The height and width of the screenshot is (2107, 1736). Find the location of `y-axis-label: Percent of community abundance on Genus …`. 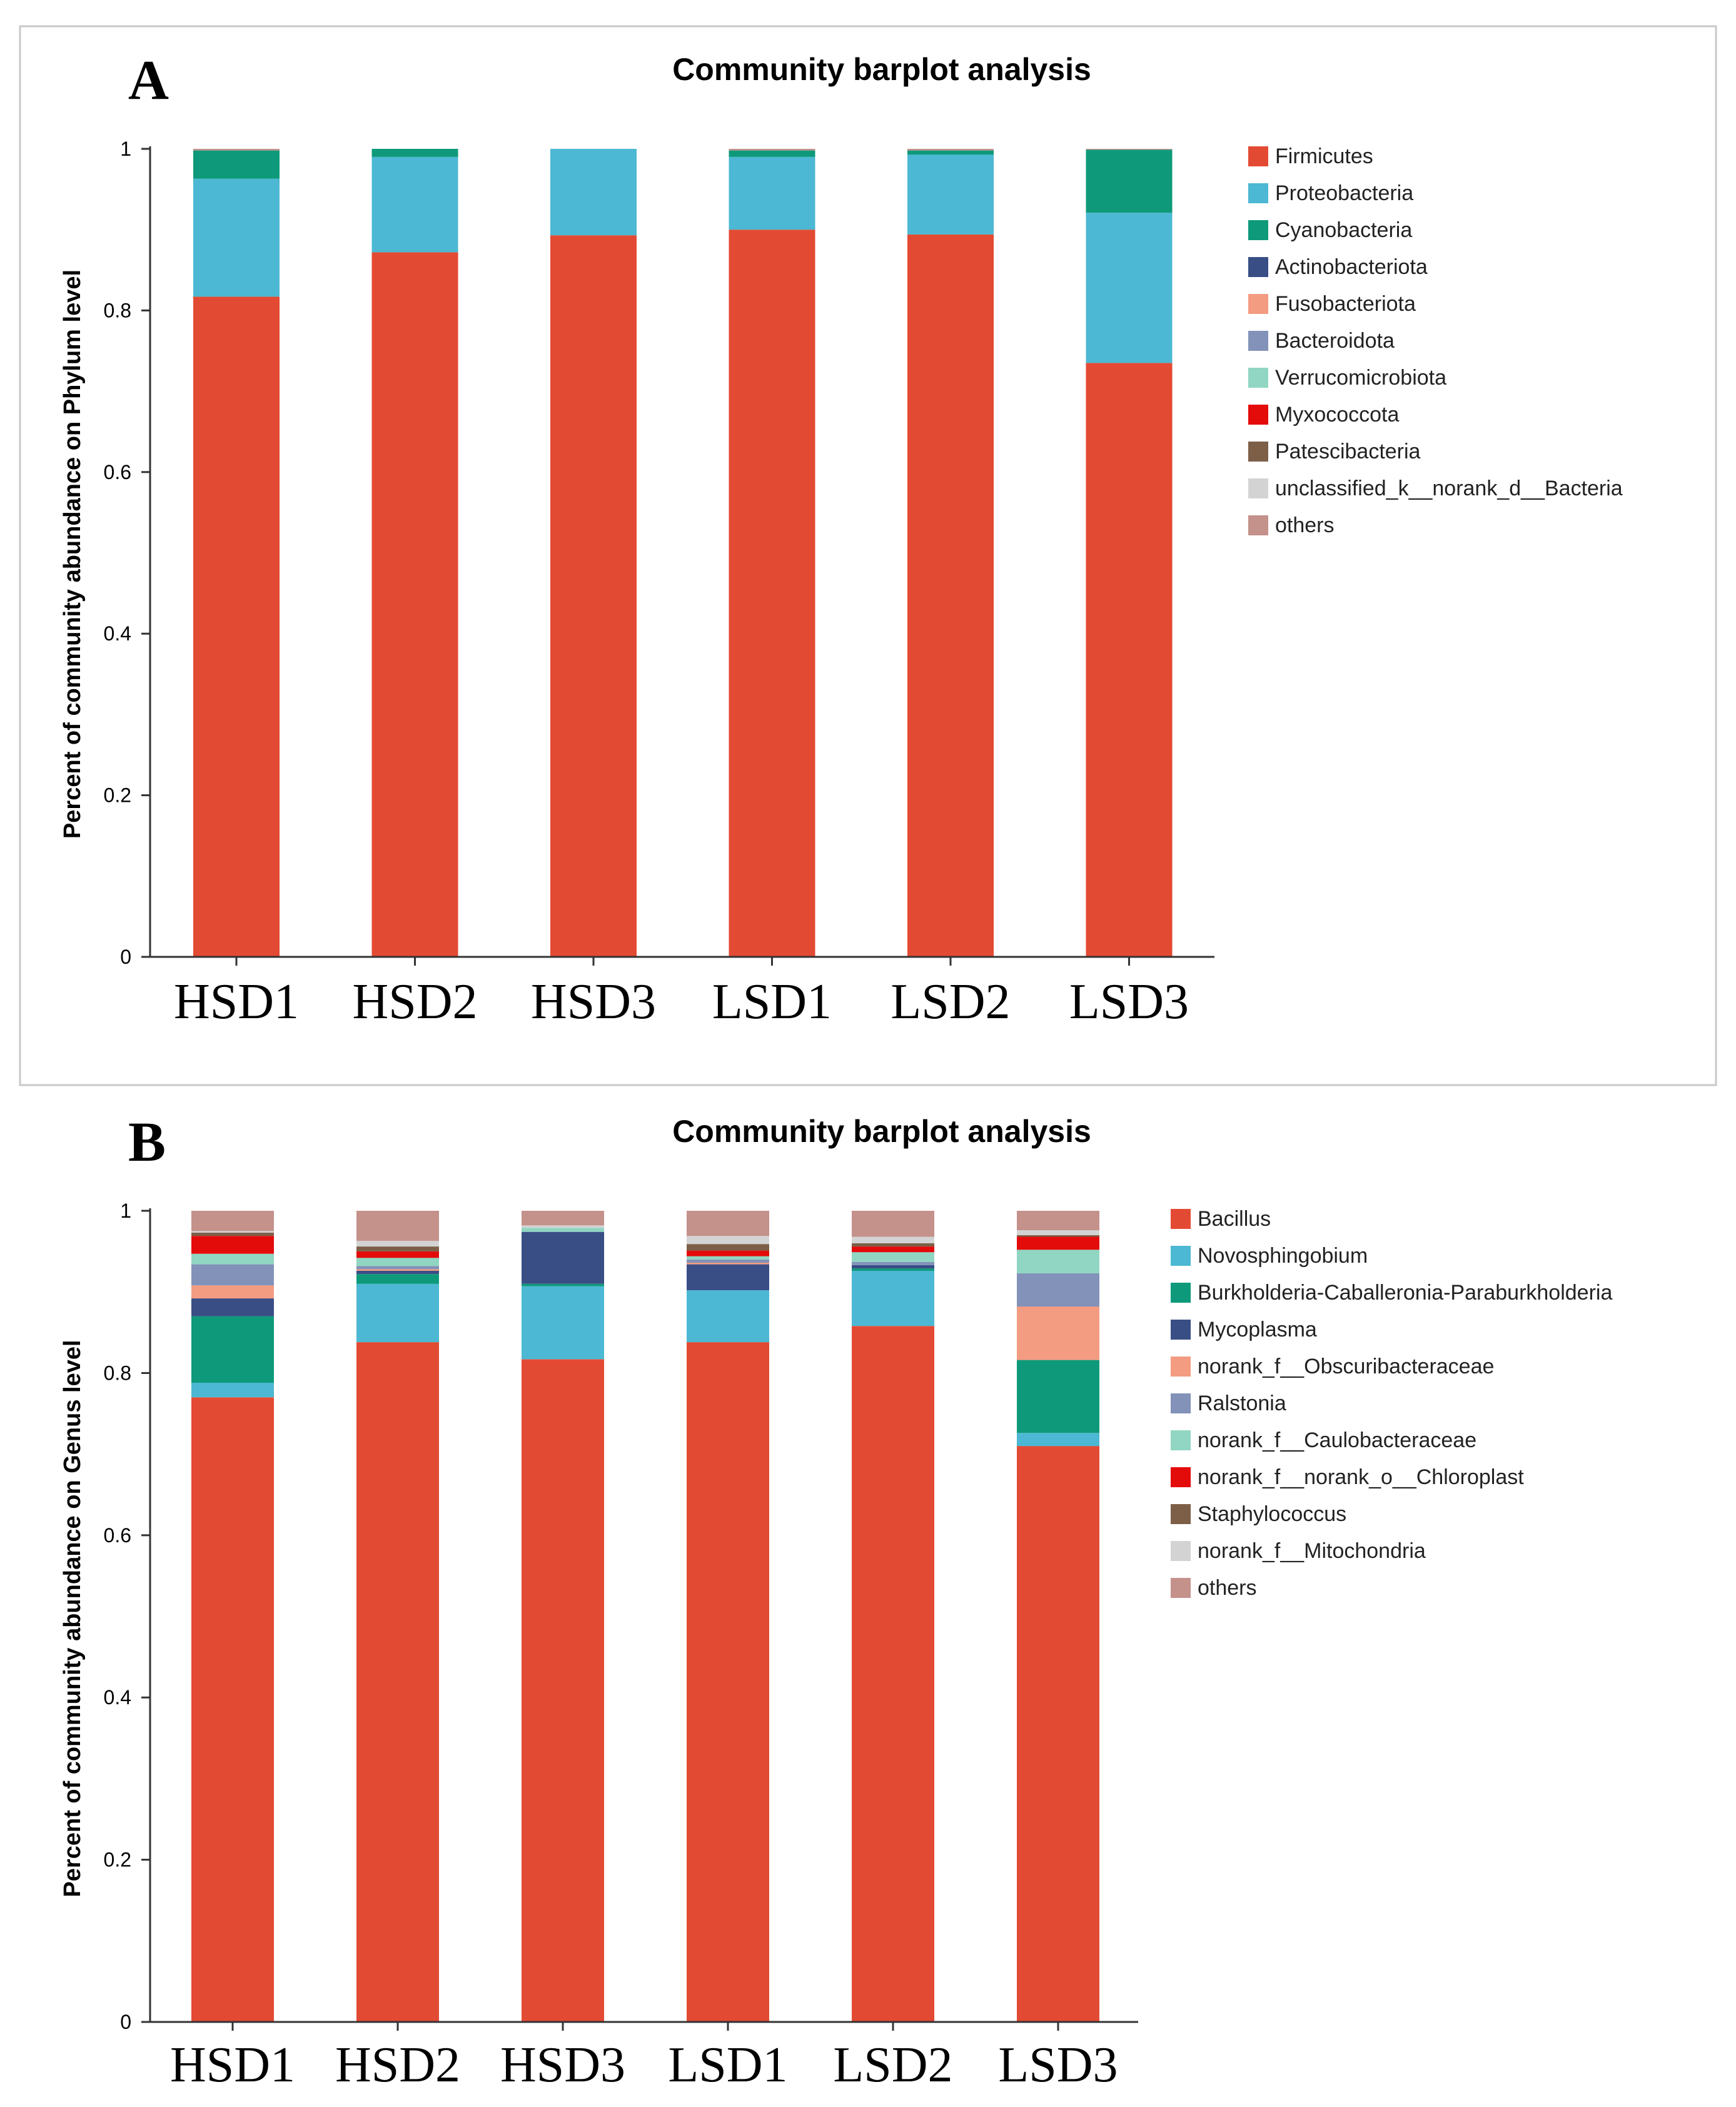

y-axis-label: Percent of community abundance on Genus … is located at coordinates (72, 1618).